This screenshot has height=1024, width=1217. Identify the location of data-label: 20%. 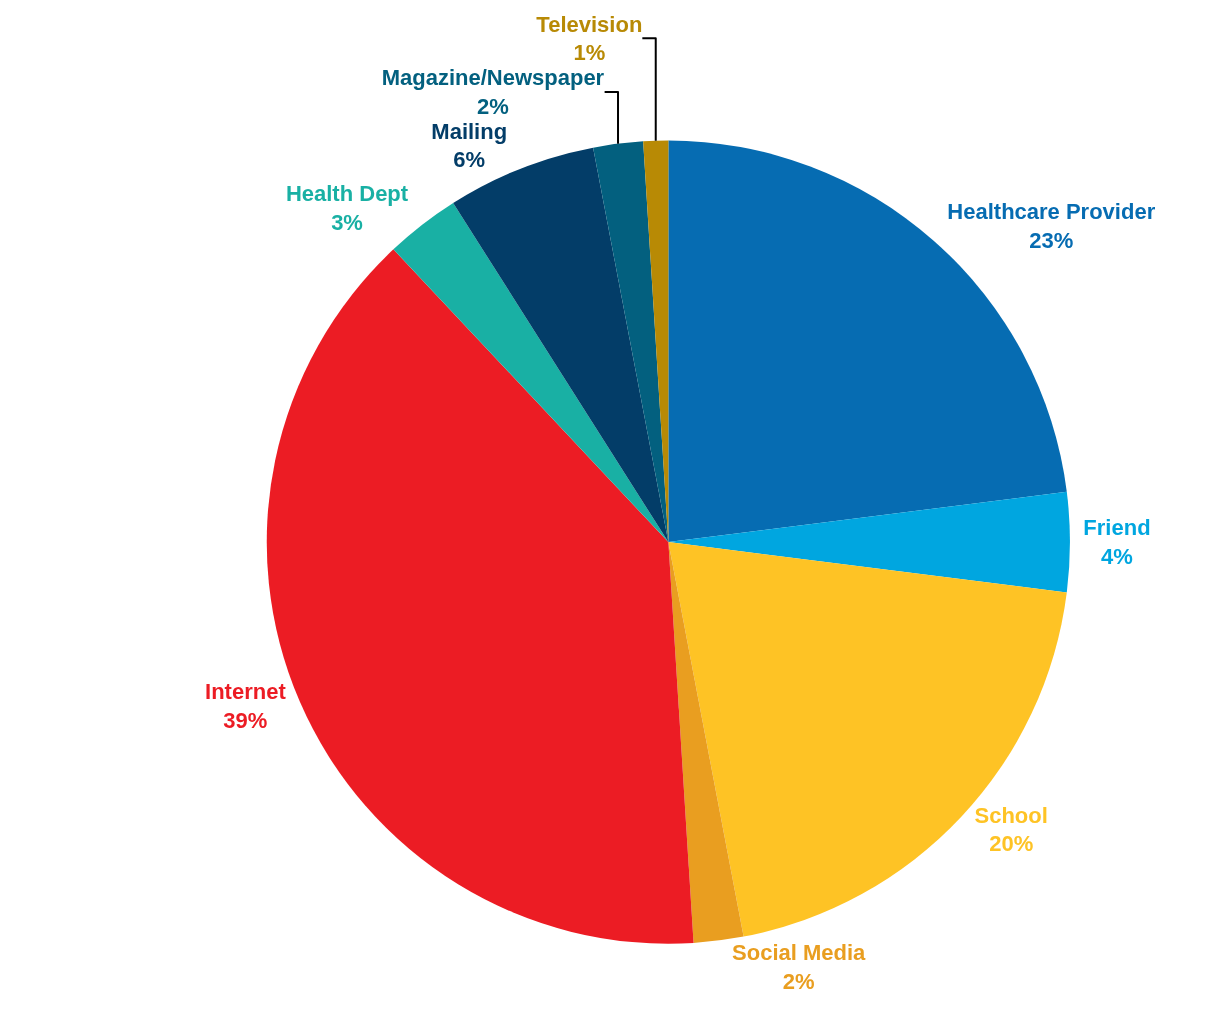
(1011, 844).